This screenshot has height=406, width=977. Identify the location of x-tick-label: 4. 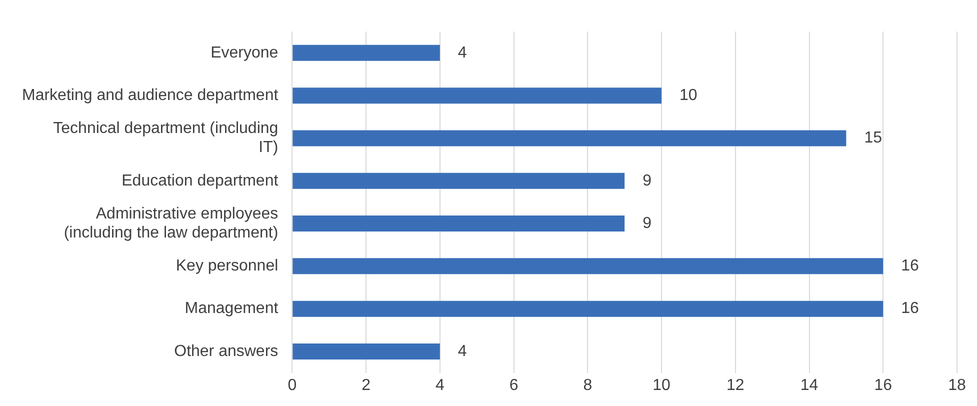
(439, 385).